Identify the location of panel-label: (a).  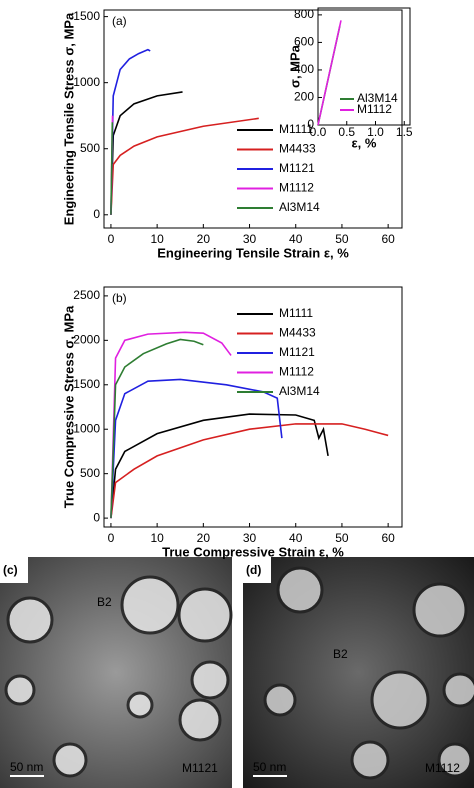
(119, 21).